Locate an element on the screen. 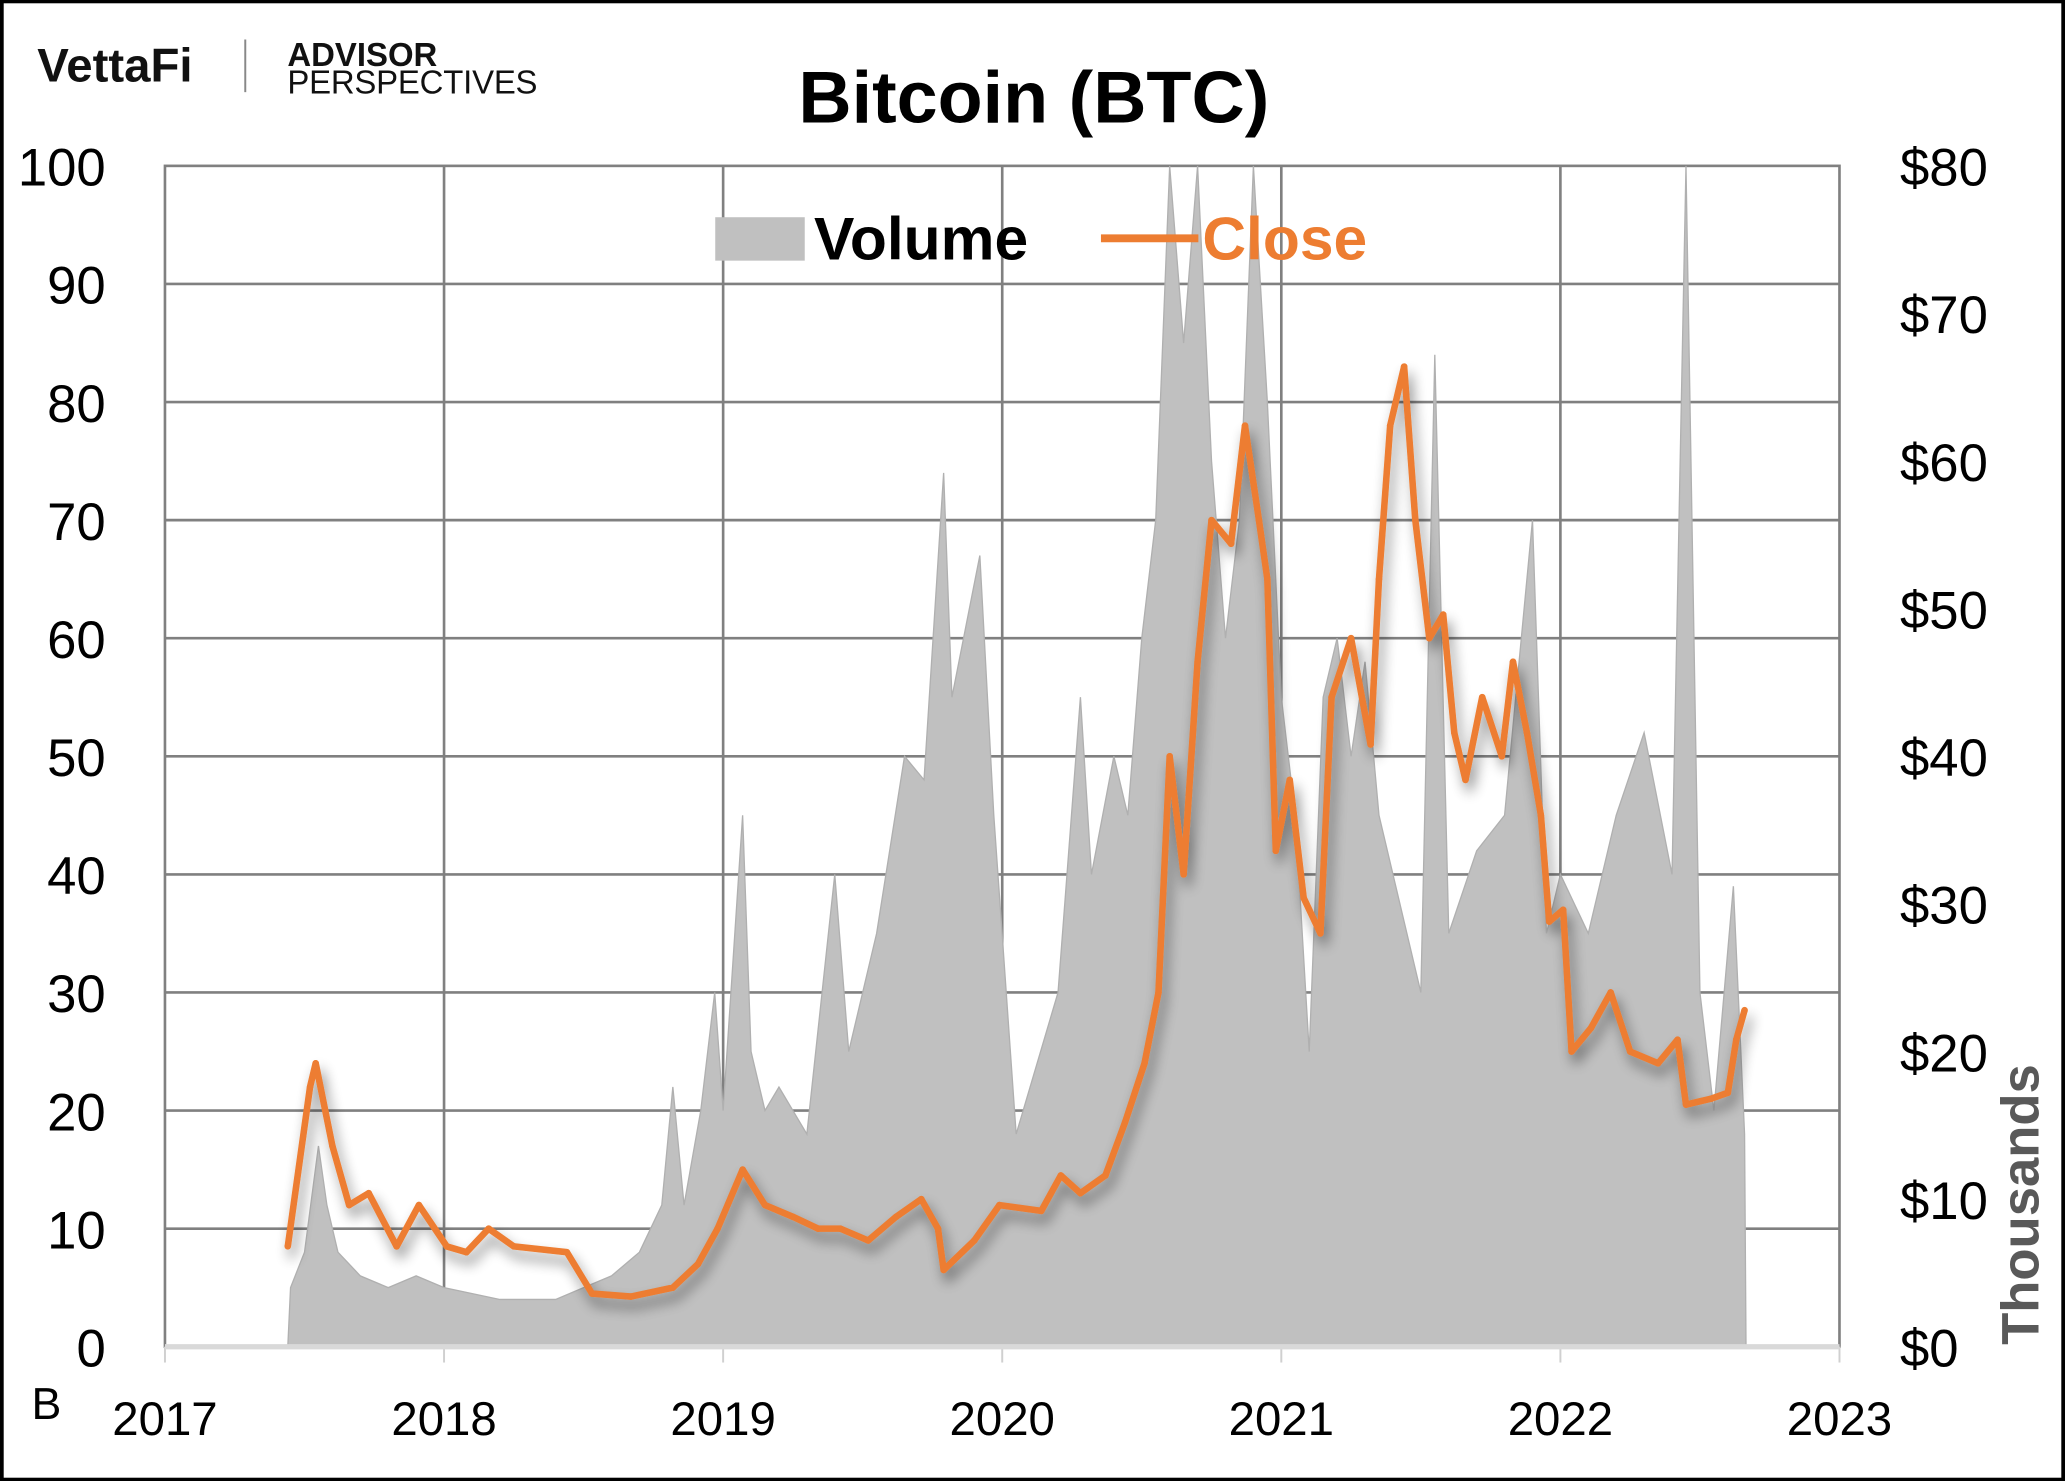 This screenshot has height=1481, width=2065. x-tick-label: 2022 is located at coordinates (1560, 1419).